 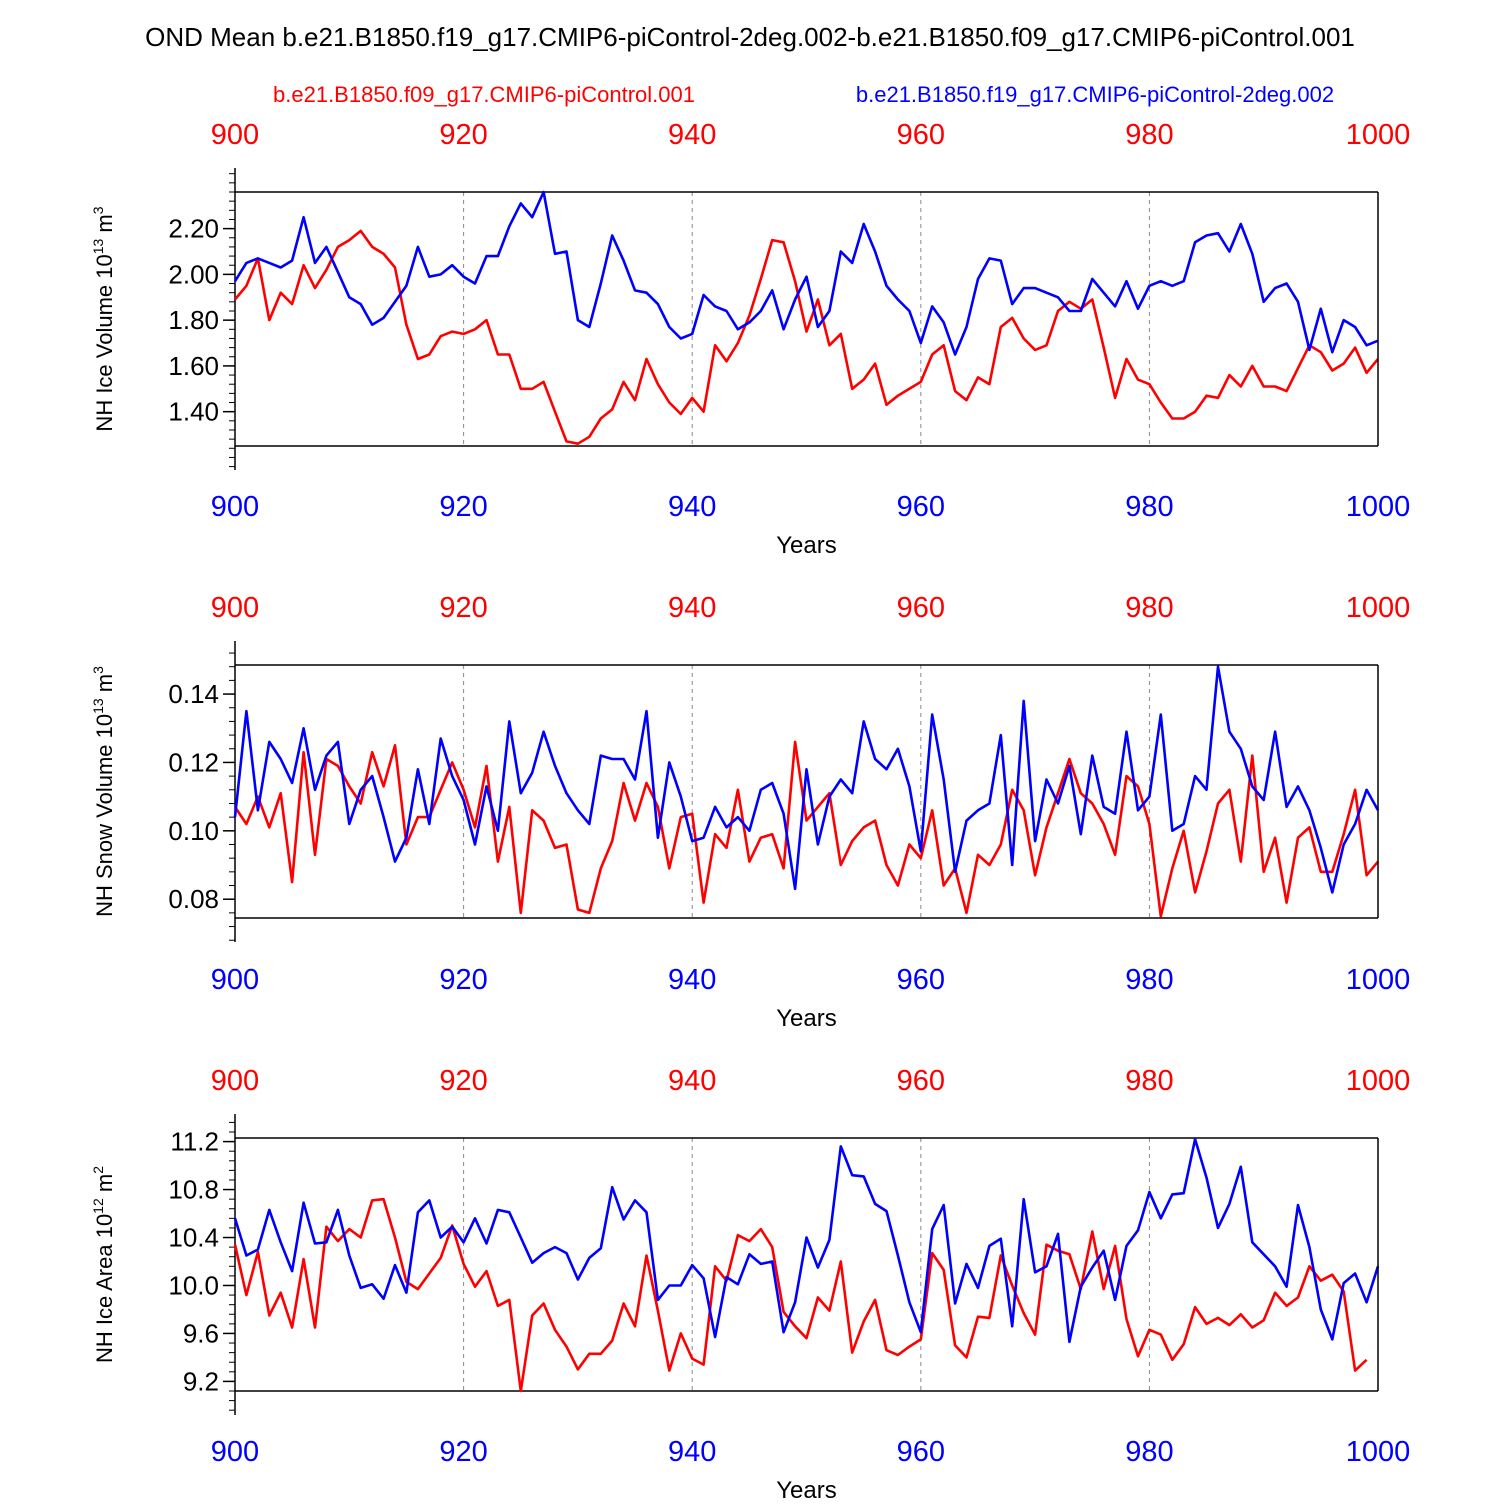 I want to click on y-tick-label: 0.08, so click(x=193, y=899).